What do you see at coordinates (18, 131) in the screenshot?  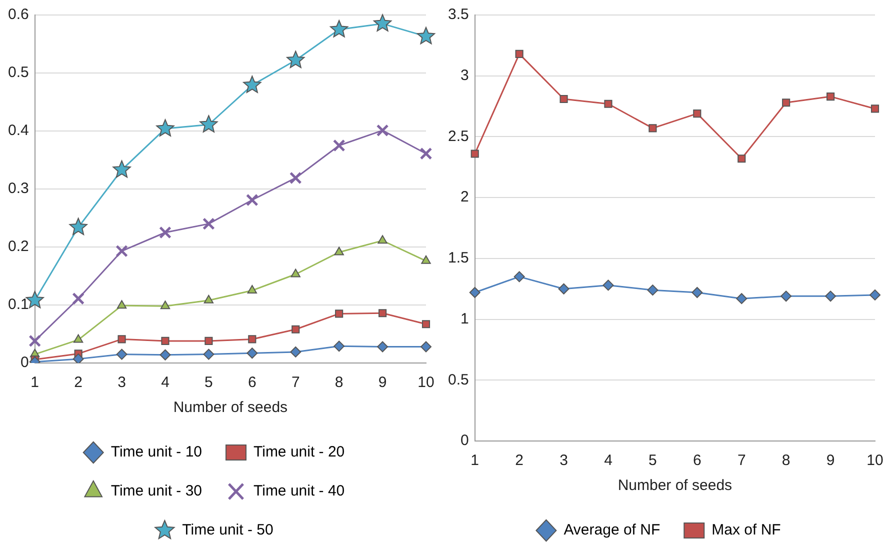 I see `y-tick-label: 0.4` at bounding box center [18, 131].